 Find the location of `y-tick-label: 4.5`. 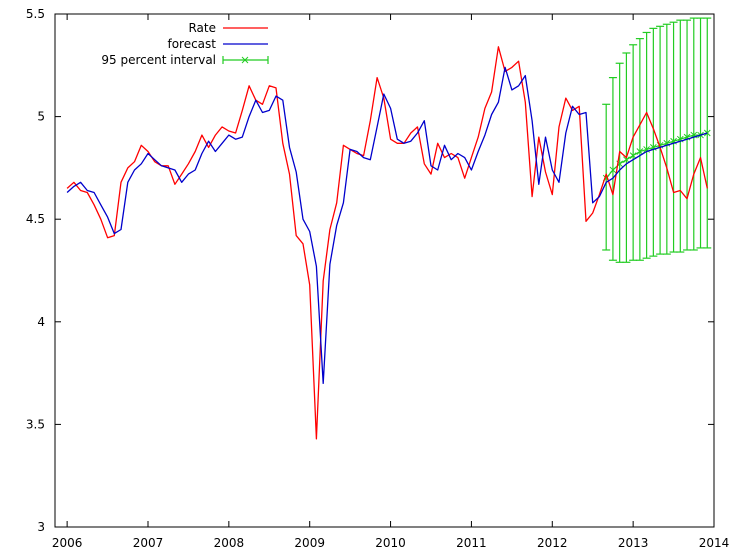

y-tick-label: 4.5 is located at coordinates (35, 219).